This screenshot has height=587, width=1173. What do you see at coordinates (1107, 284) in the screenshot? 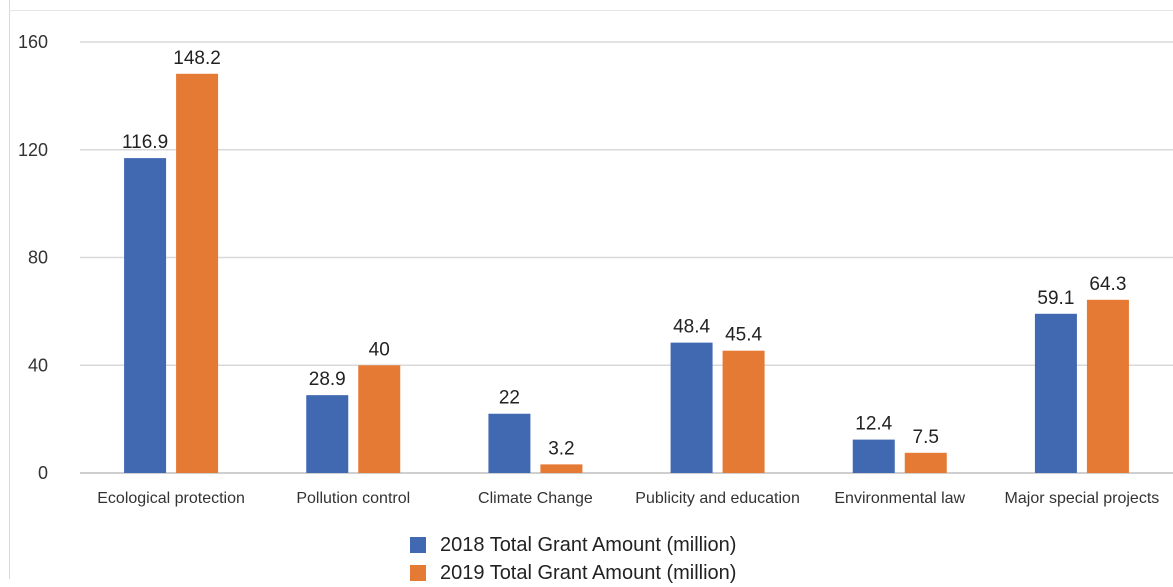
I see `data-label-2019: 64.3` at bounding box center [1107, 284].